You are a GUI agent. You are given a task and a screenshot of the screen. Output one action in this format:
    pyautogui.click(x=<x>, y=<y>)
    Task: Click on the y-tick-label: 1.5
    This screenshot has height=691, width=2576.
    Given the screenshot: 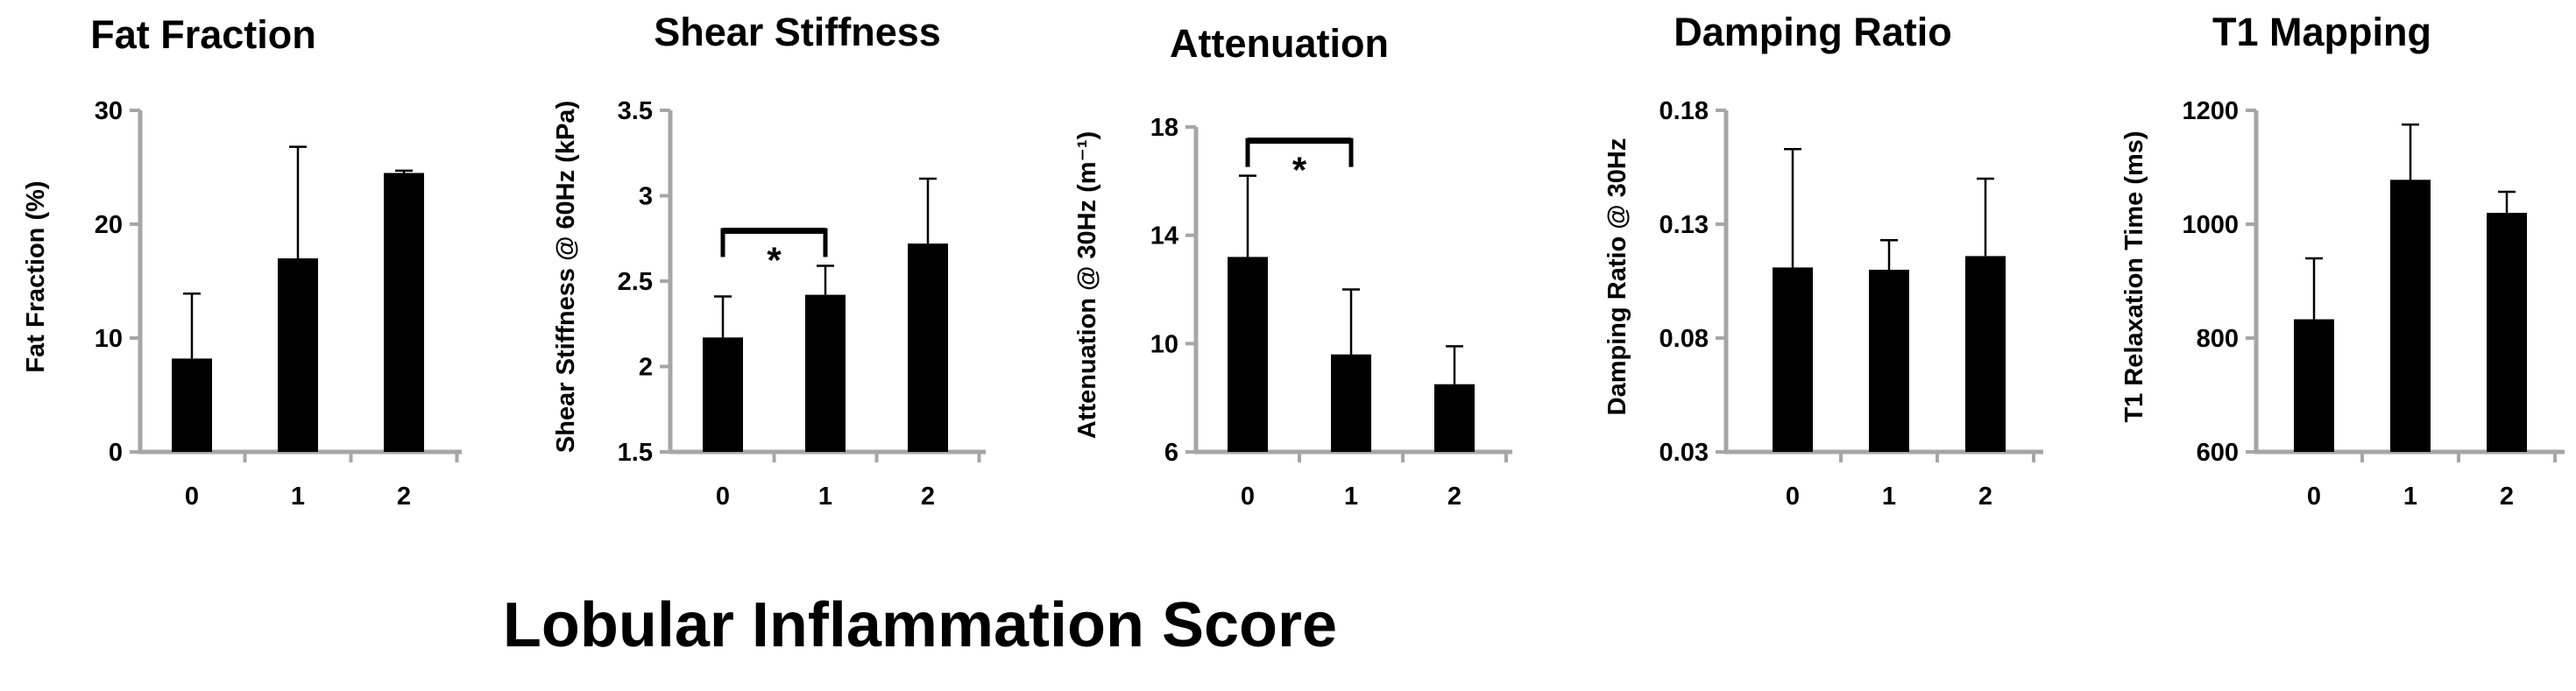 What is the action you would take?
    pyautogui.click(x=635, y=453)
    